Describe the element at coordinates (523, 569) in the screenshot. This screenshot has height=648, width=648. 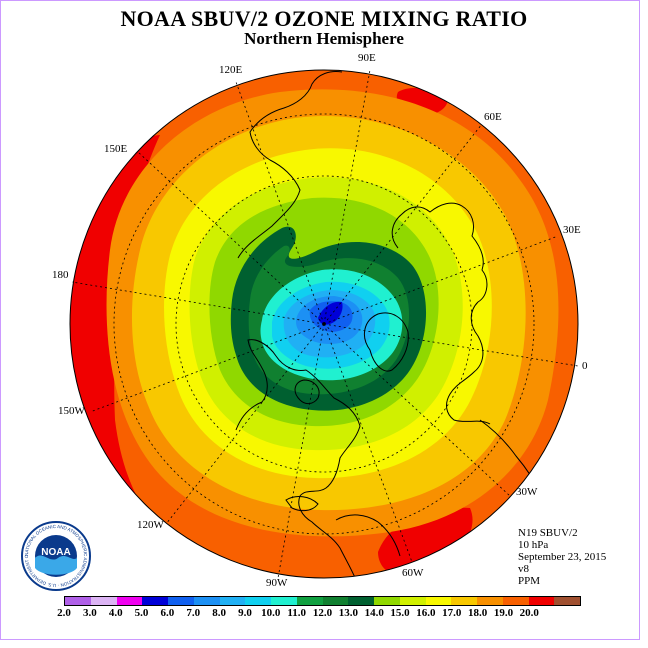
I see `version-label: v8` at that location.